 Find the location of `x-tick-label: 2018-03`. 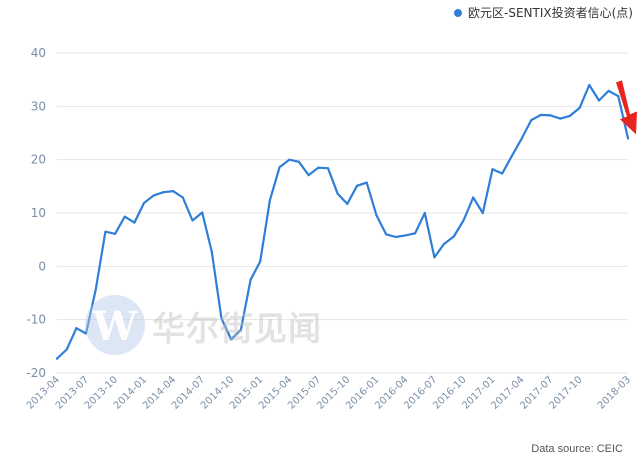

x-tick-label: 2018-03 is located at coordinates (614, 392).